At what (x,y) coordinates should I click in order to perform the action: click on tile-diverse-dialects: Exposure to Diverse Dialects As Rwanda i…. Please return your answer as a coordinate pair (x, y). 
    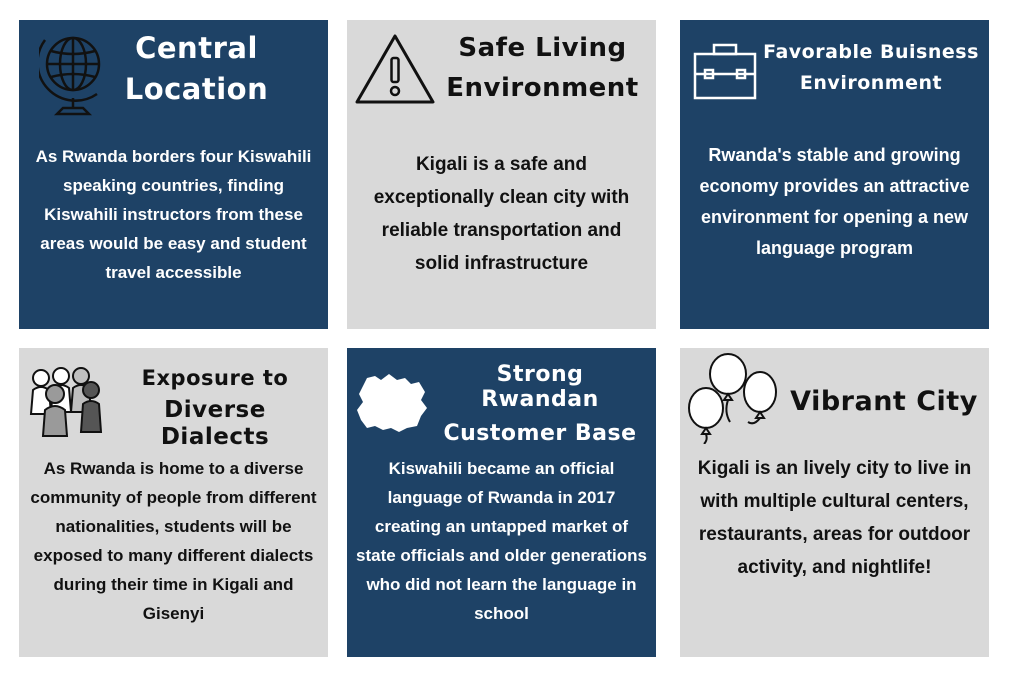
    Looking at the image, I should click on (173, 502).